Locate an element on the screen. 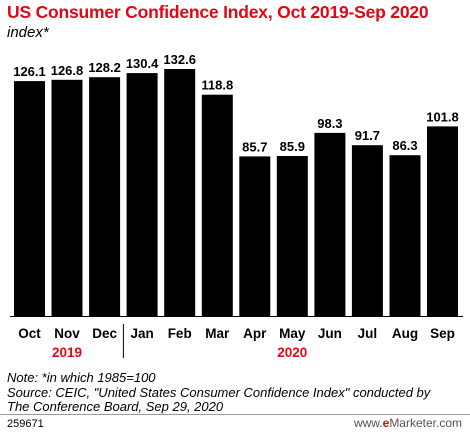 The image size is (470, 434). emarketer-logo: www.eMarketer.com is located at coordinates (408, 423).